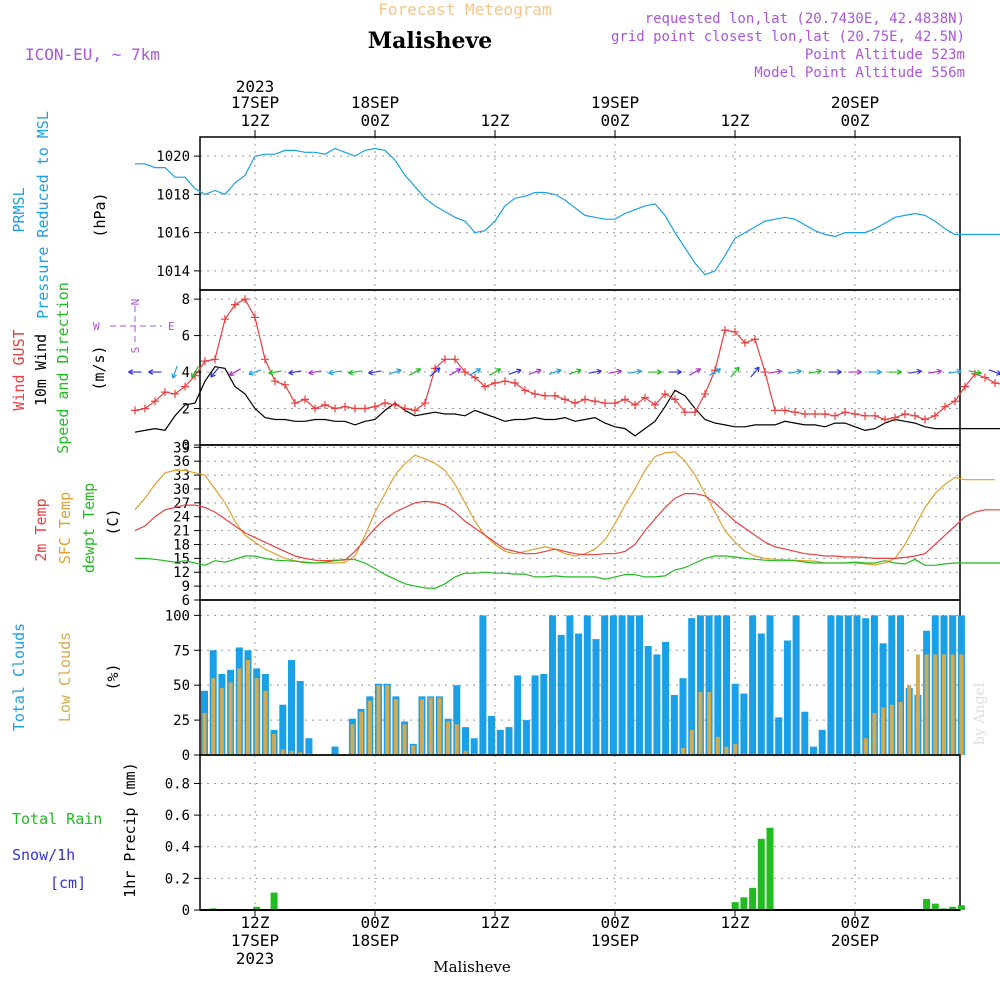 This screenshot has height=1000, width=1000. Describe the element at coordinates (177, 784) in the screenshot. I see `precip-ytick-label: 0.8` at that location.